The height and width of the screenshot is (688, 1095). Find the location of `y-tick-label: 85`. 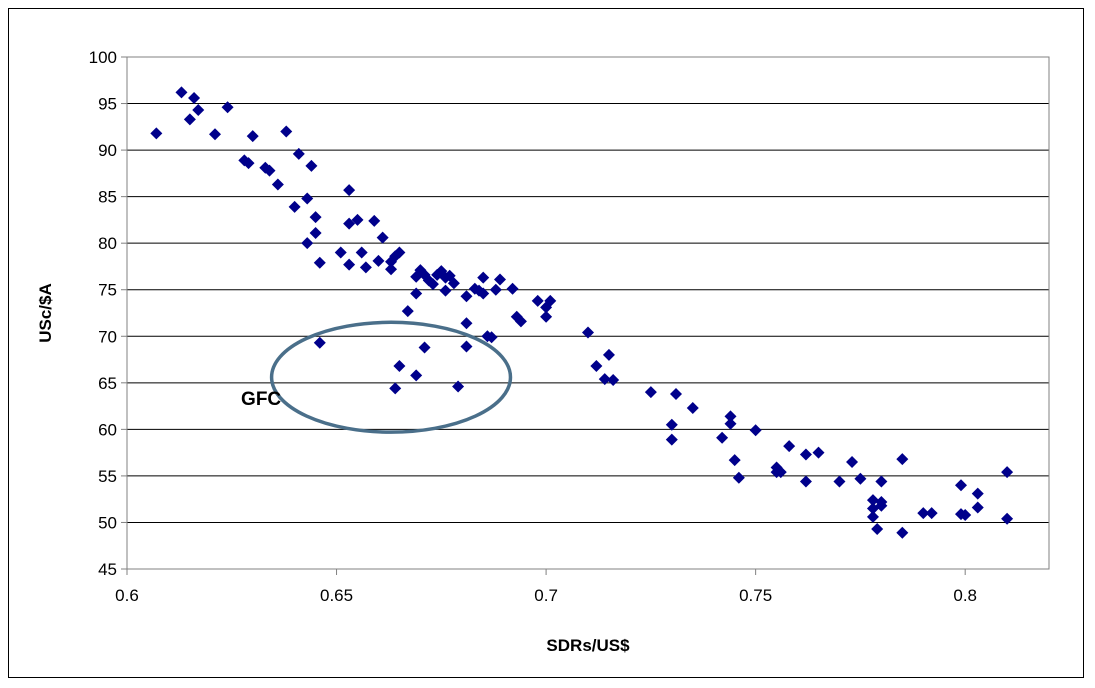

y-tick-label: 85 is located at coordinates (107, 197).